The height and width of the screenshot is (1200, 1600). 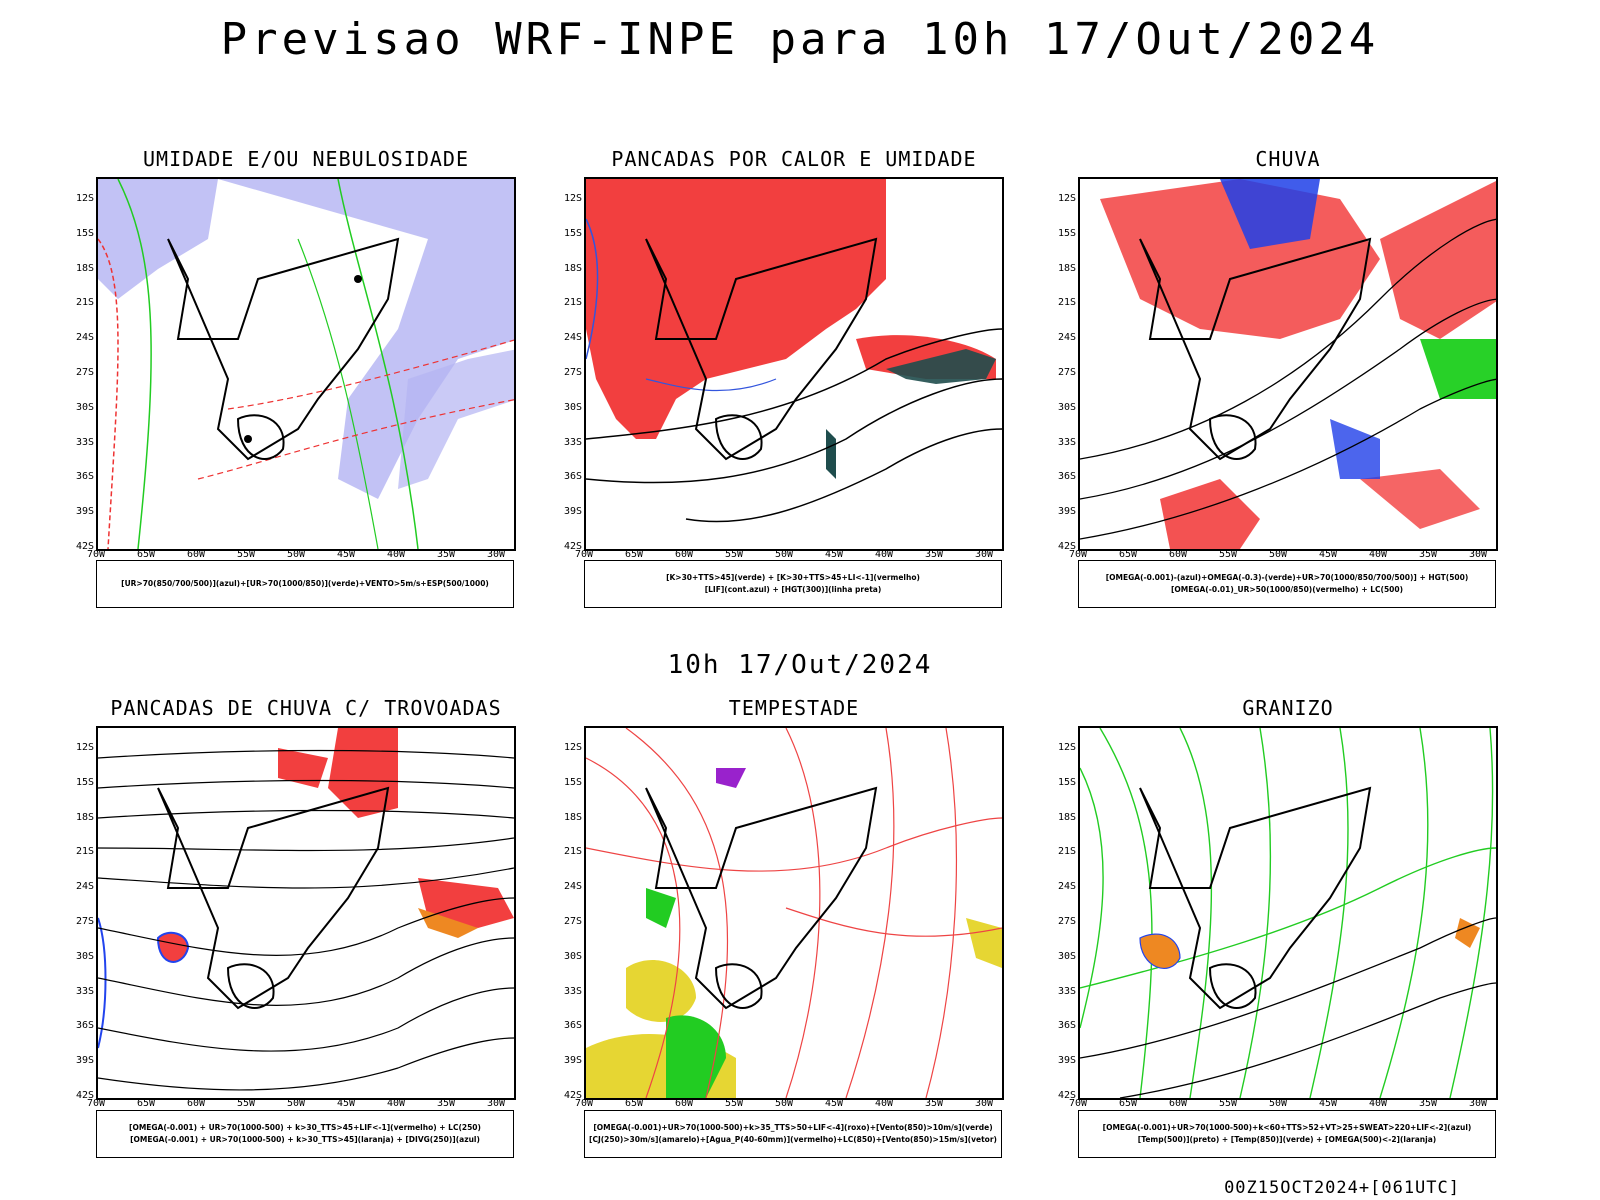 I want to click on panel-title-chuva: CHUVA, so click(x=1288, y=159).